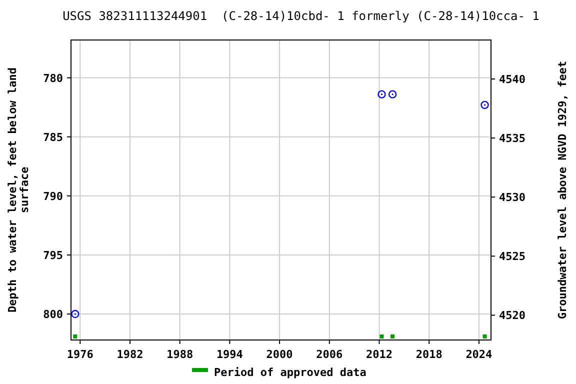  Describe the element at coordinates (53, 255) in the screenshot. I see `y-tick-label: 795` at that location.